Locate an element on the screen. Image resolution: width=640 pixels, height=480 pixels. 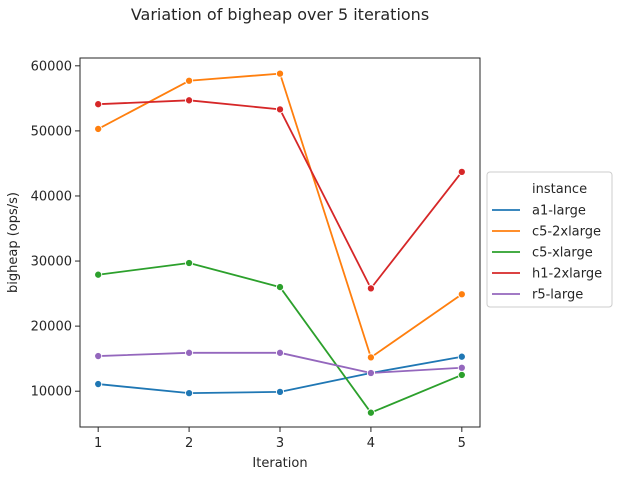
x-tick-label: 5 is located at coordinates (462, 443).